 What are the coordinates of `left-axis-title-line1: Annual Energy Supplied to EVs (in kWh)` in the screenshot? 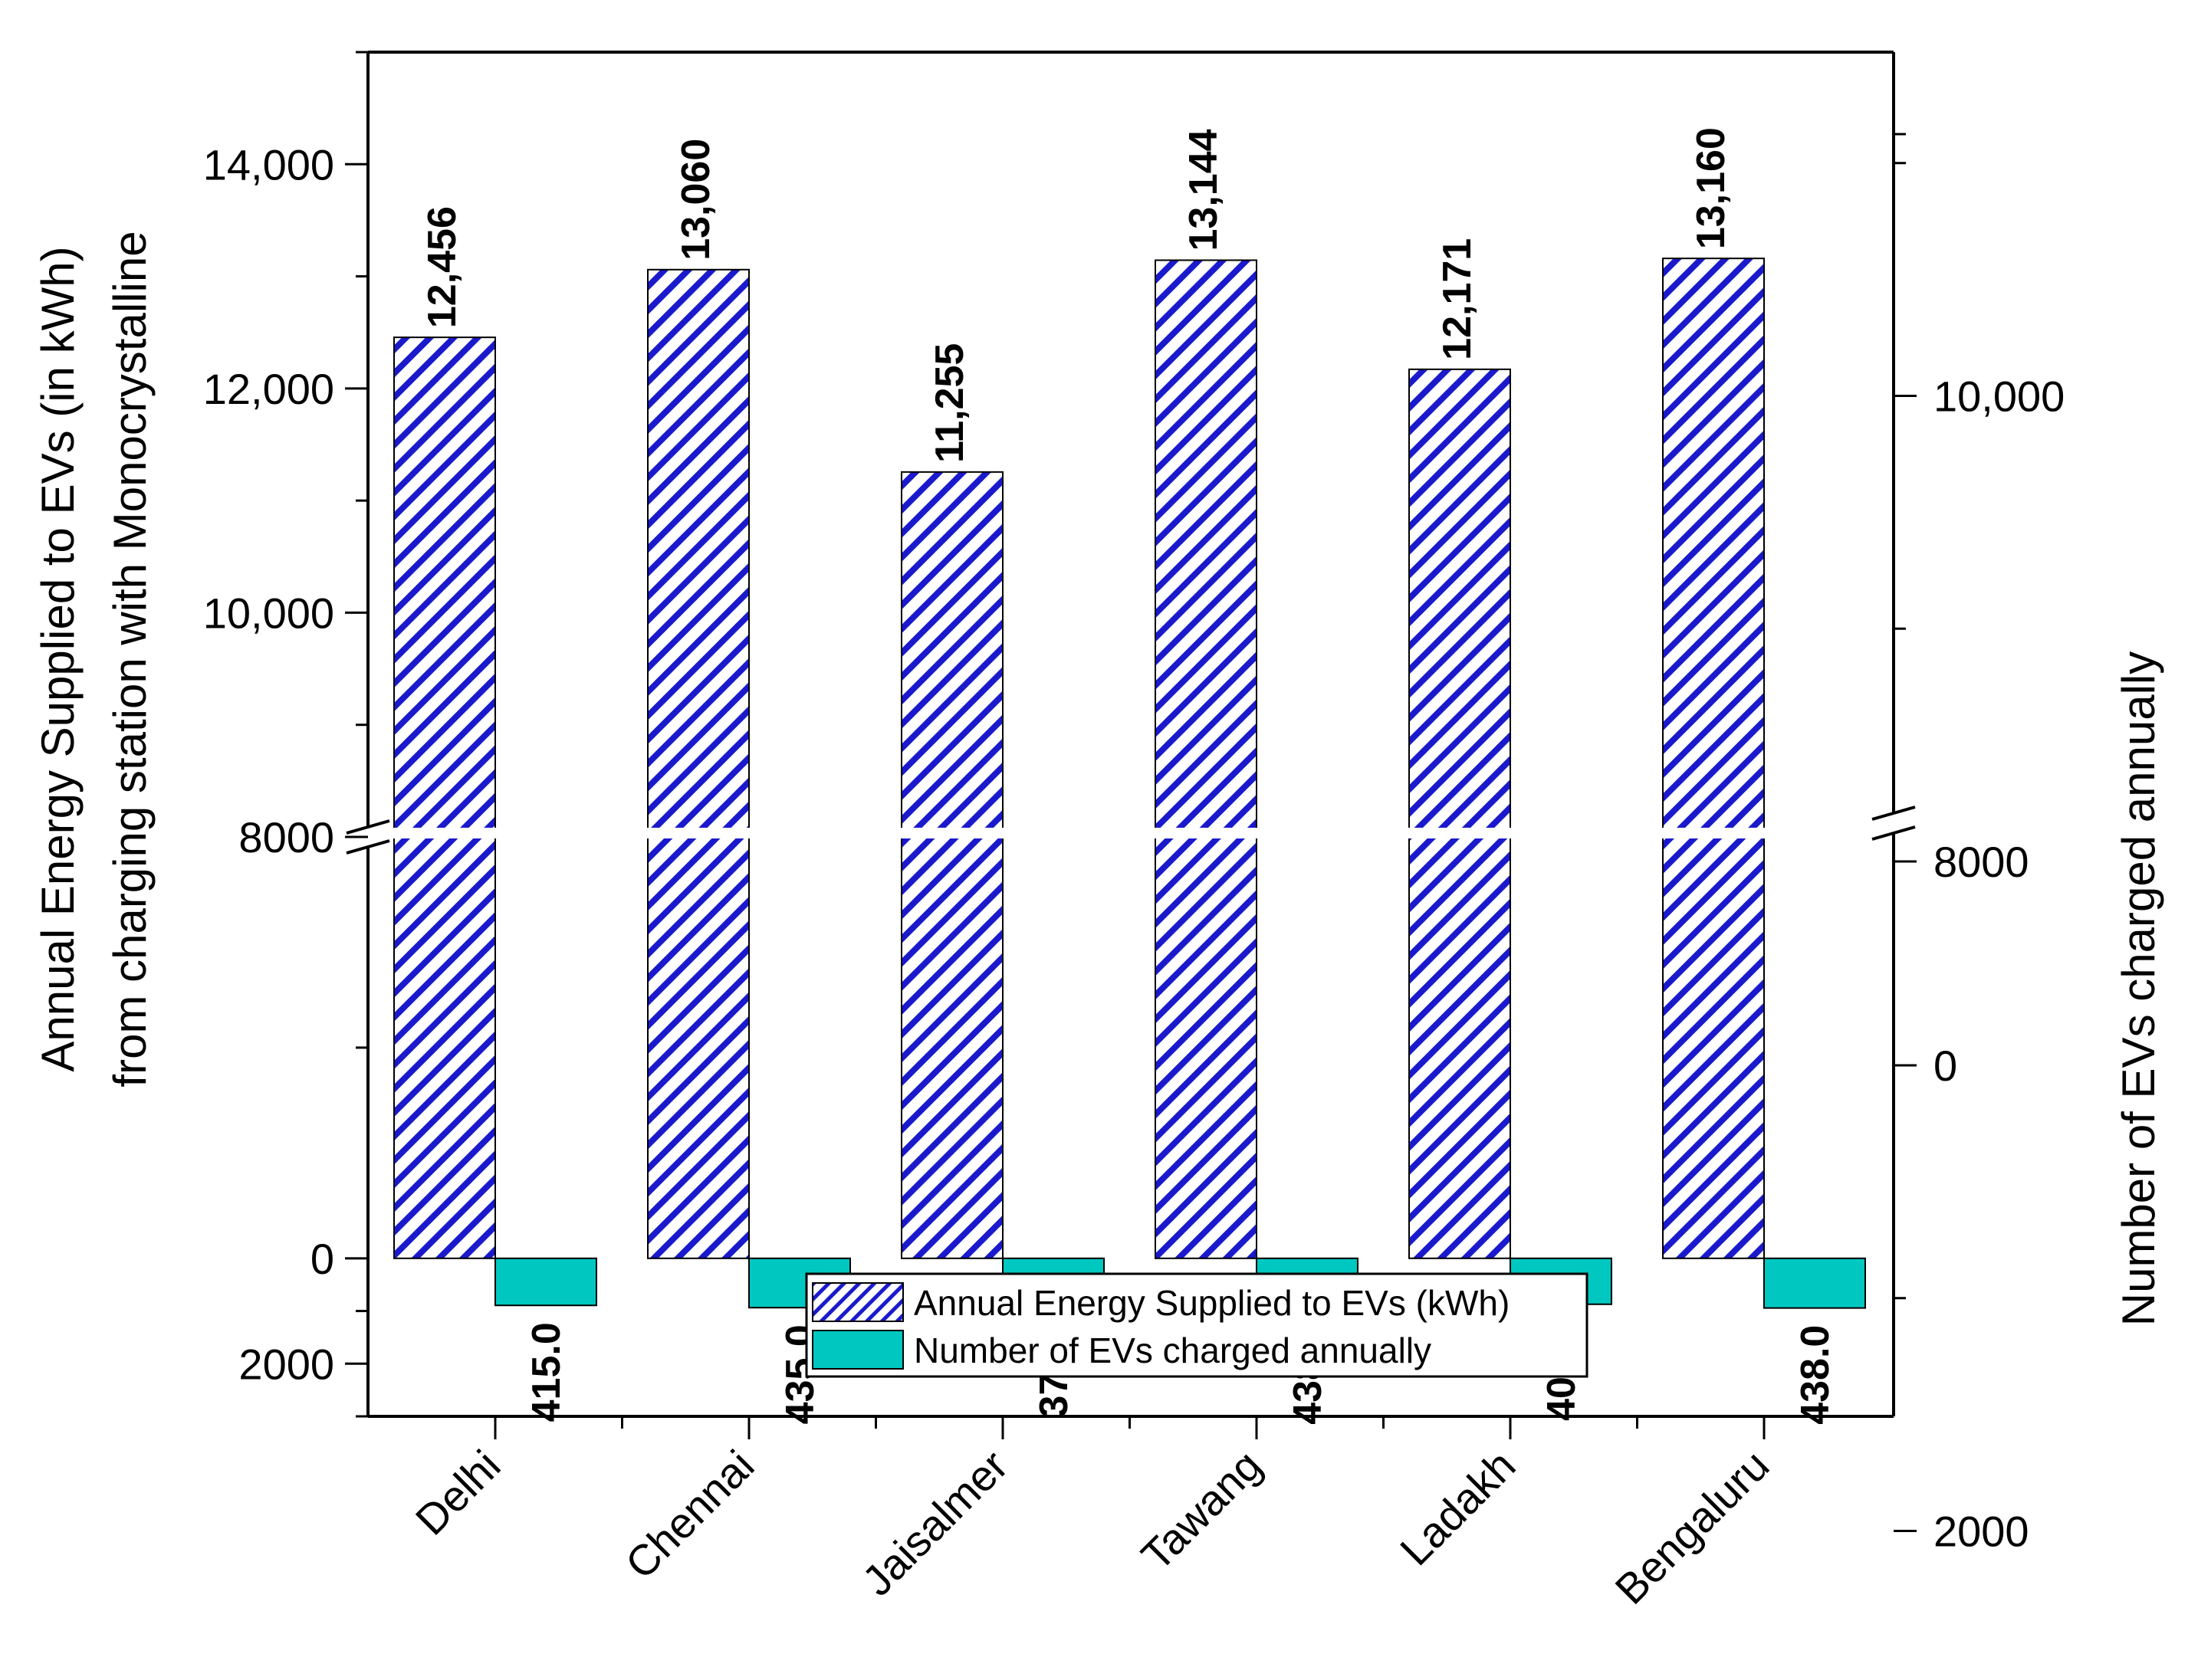 It's located at (58, 658).